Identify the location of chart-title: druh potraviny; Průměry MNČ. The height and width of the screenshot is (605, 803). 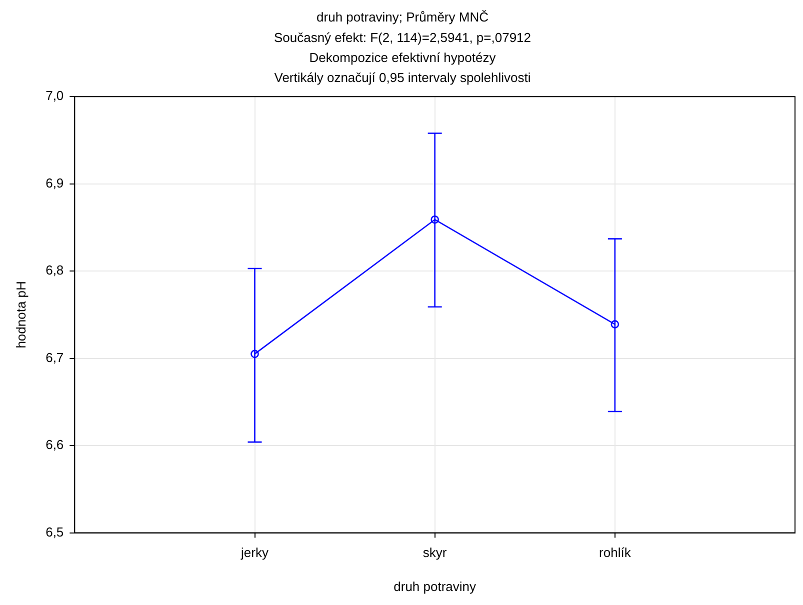
(402, 17).